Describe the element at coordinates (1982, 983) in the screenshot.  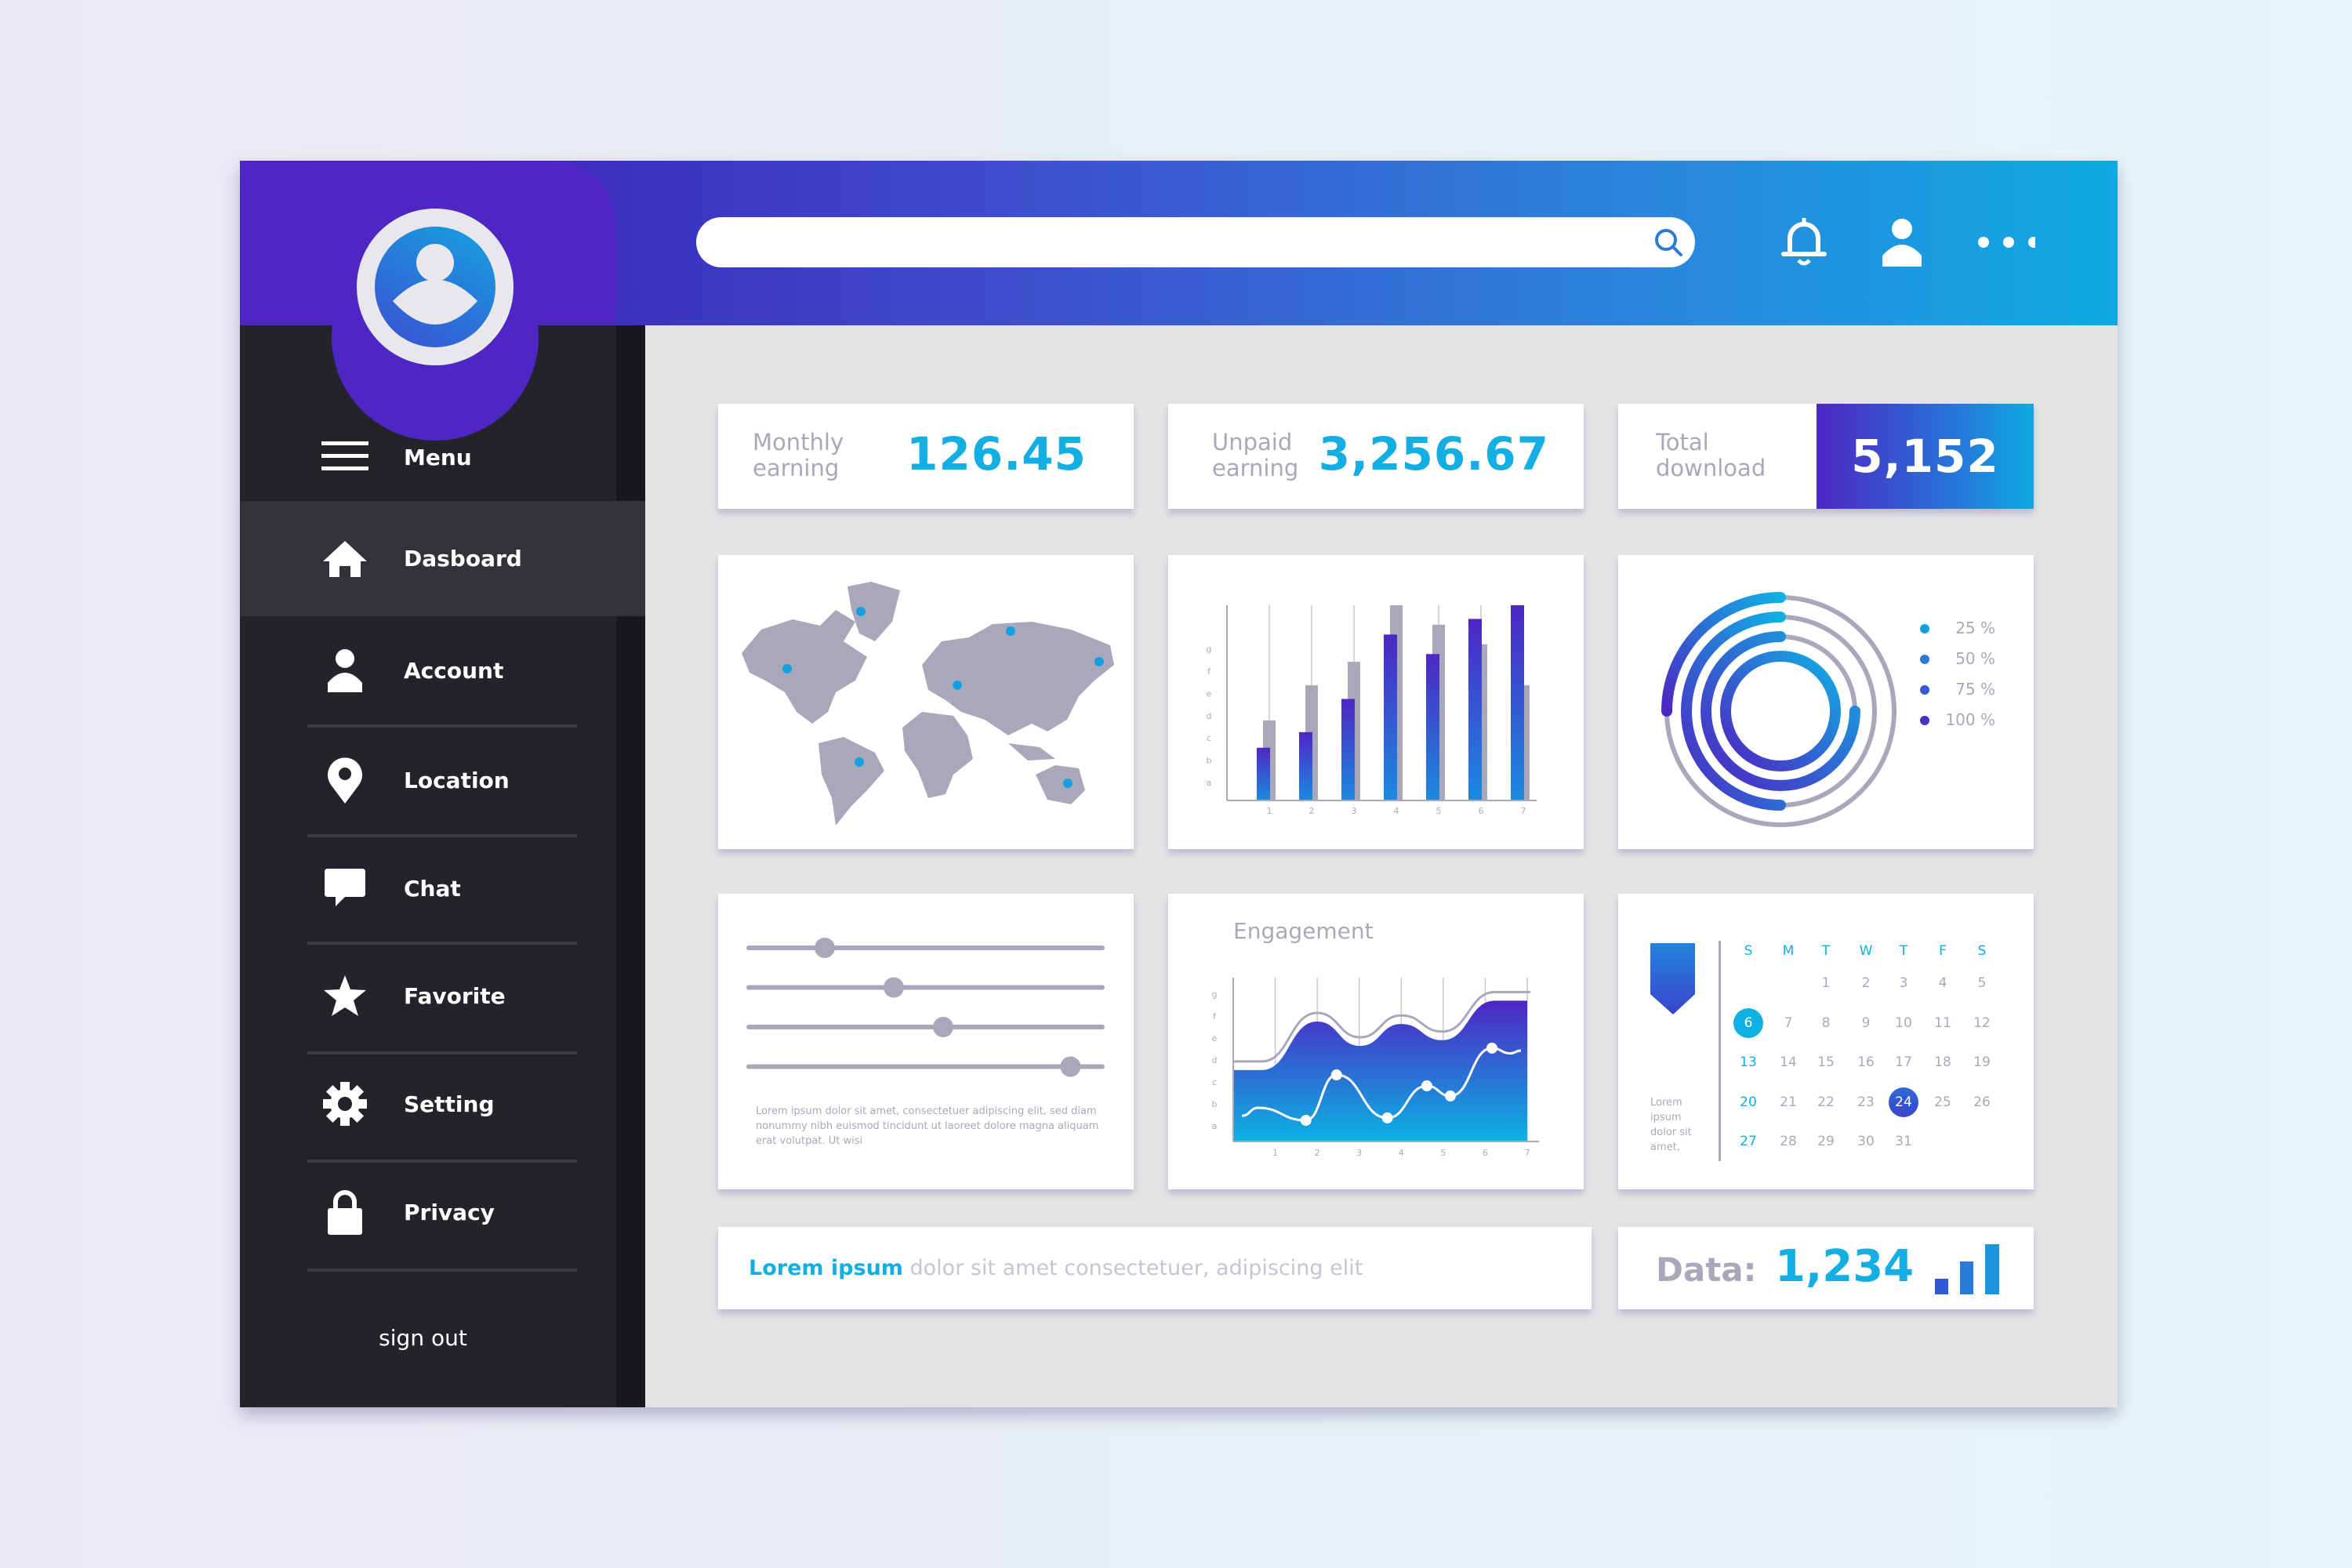
I see `calendar-day: 5` at that location.